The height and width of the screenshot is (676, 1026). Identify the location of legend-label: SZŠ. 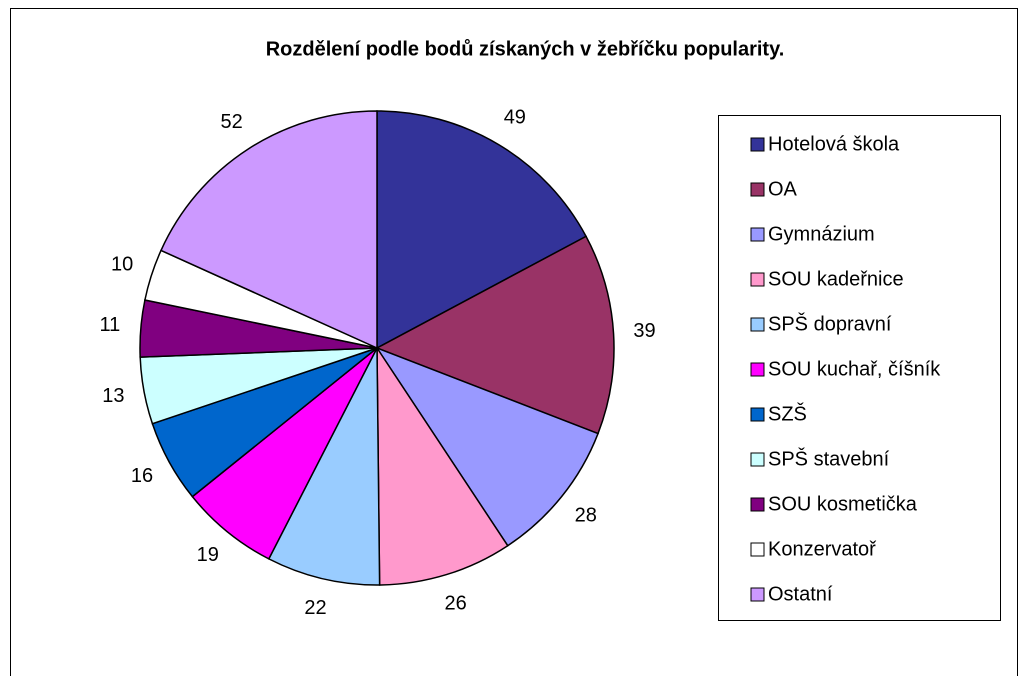
(787, 413).